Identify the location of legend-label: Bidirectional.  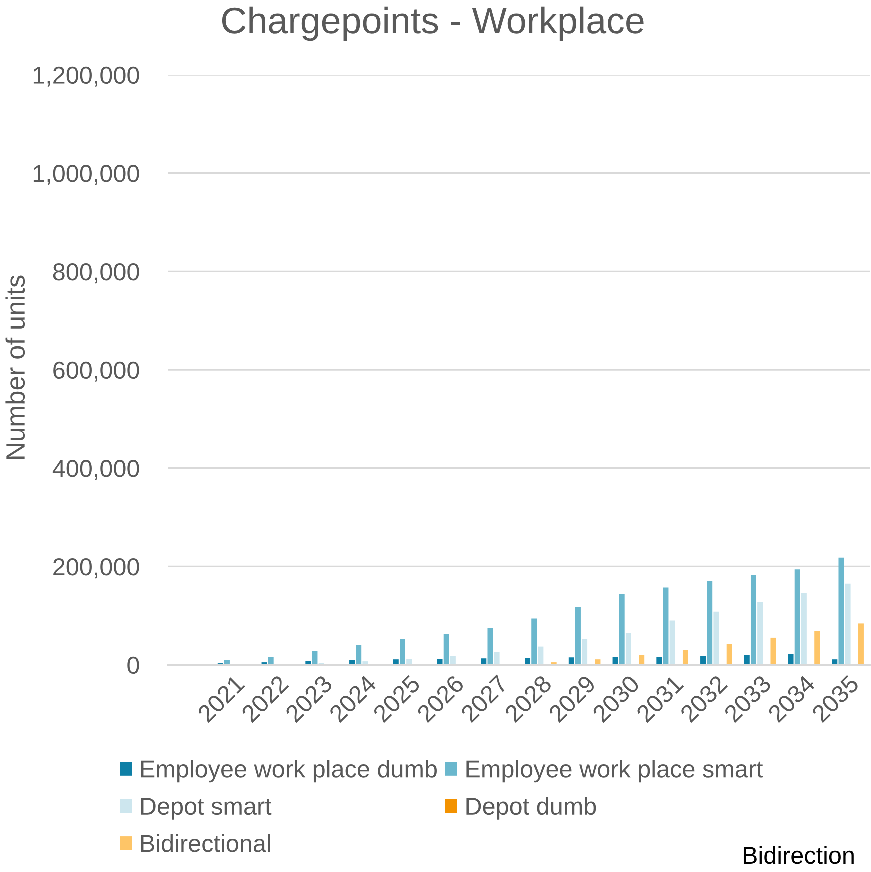
(205, 843).